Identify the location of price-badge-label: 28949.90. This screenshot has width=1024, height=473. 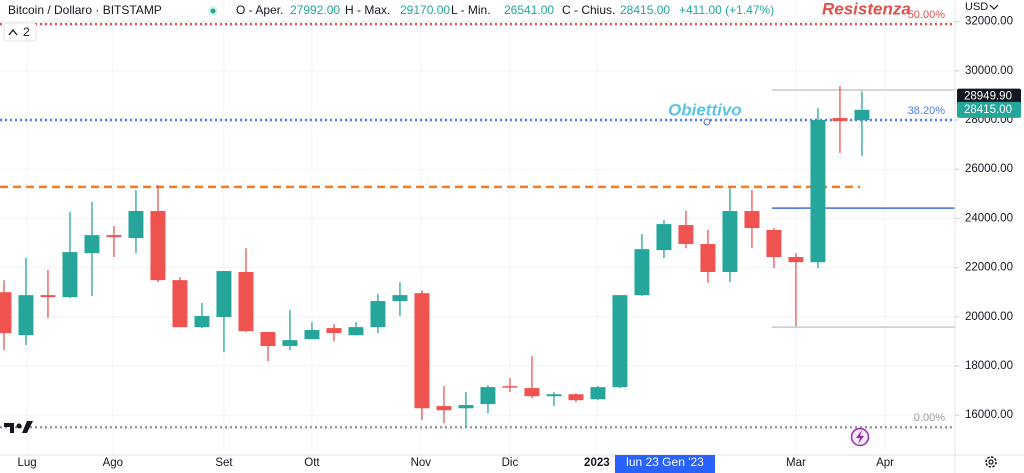
(988, 97).